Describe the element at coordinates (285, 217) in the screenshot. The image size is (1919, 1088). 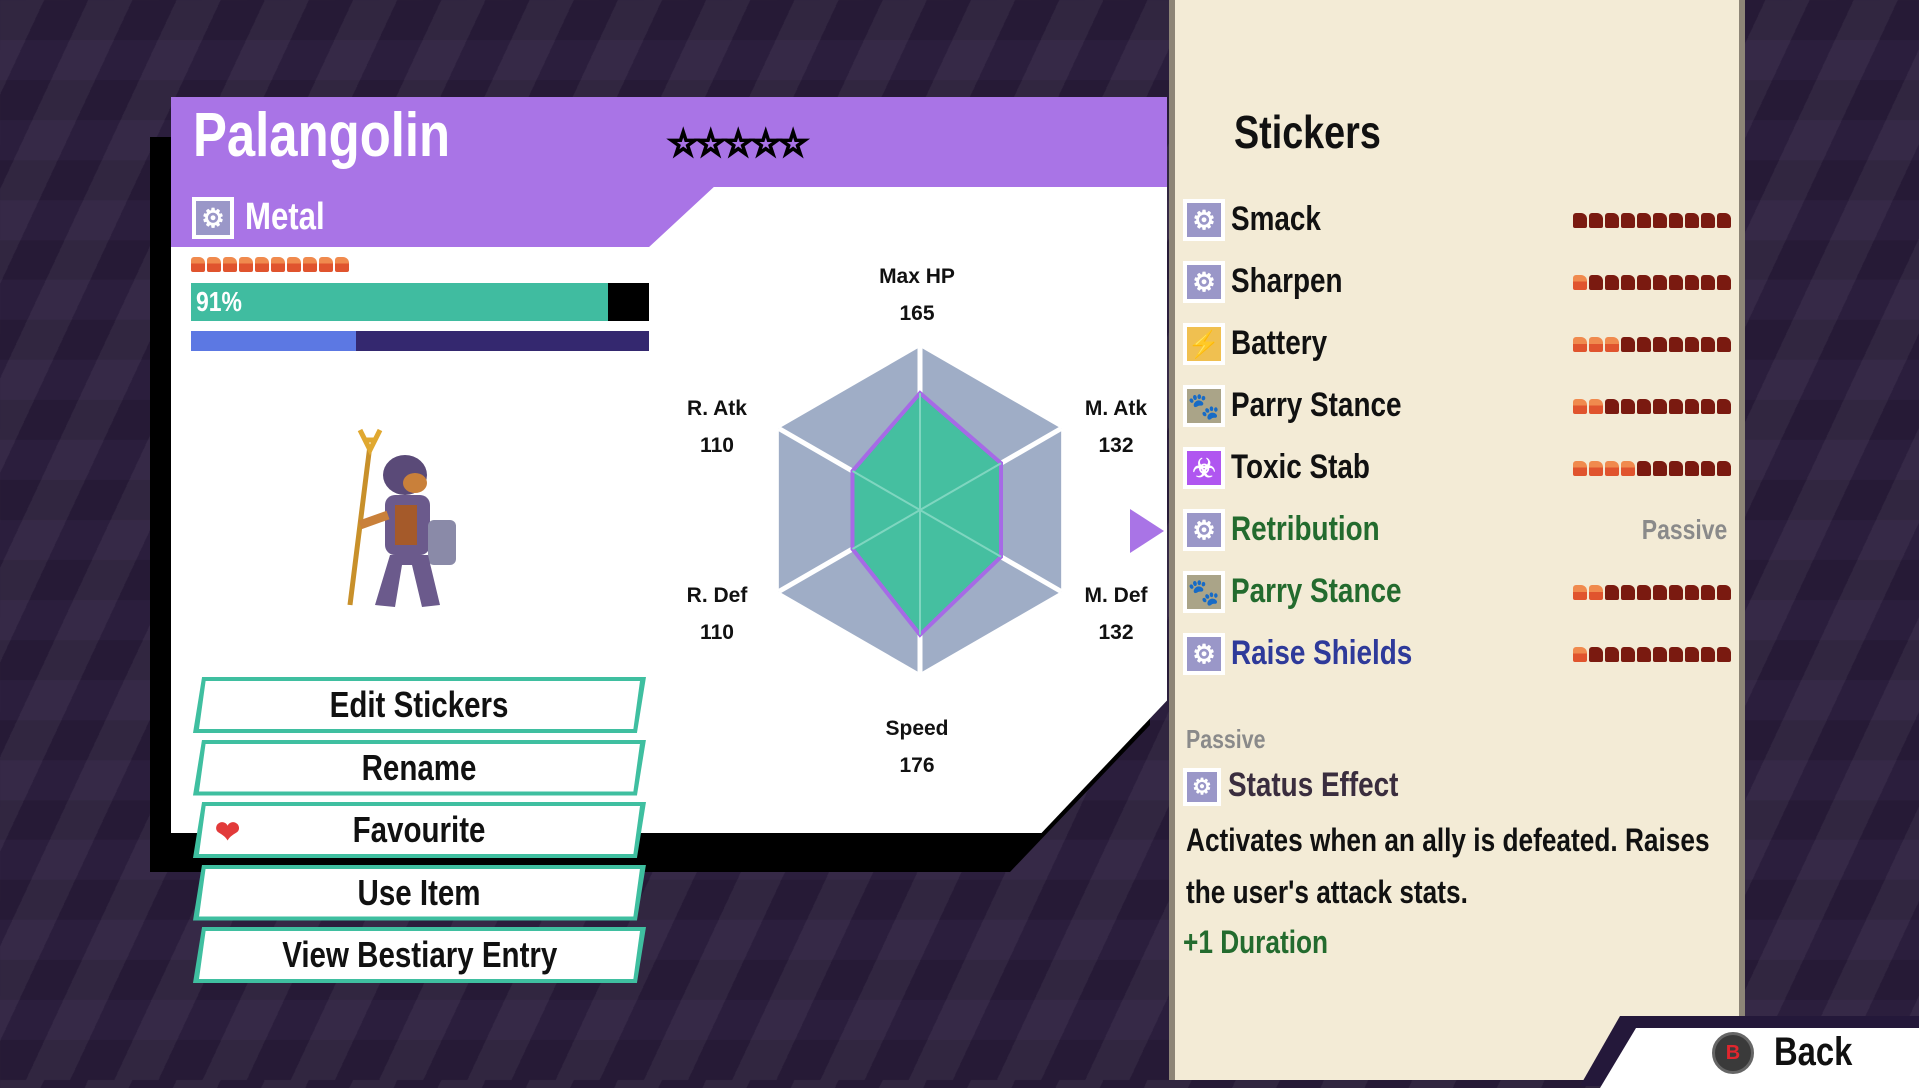
I see `creature-type: Metal` at that location.